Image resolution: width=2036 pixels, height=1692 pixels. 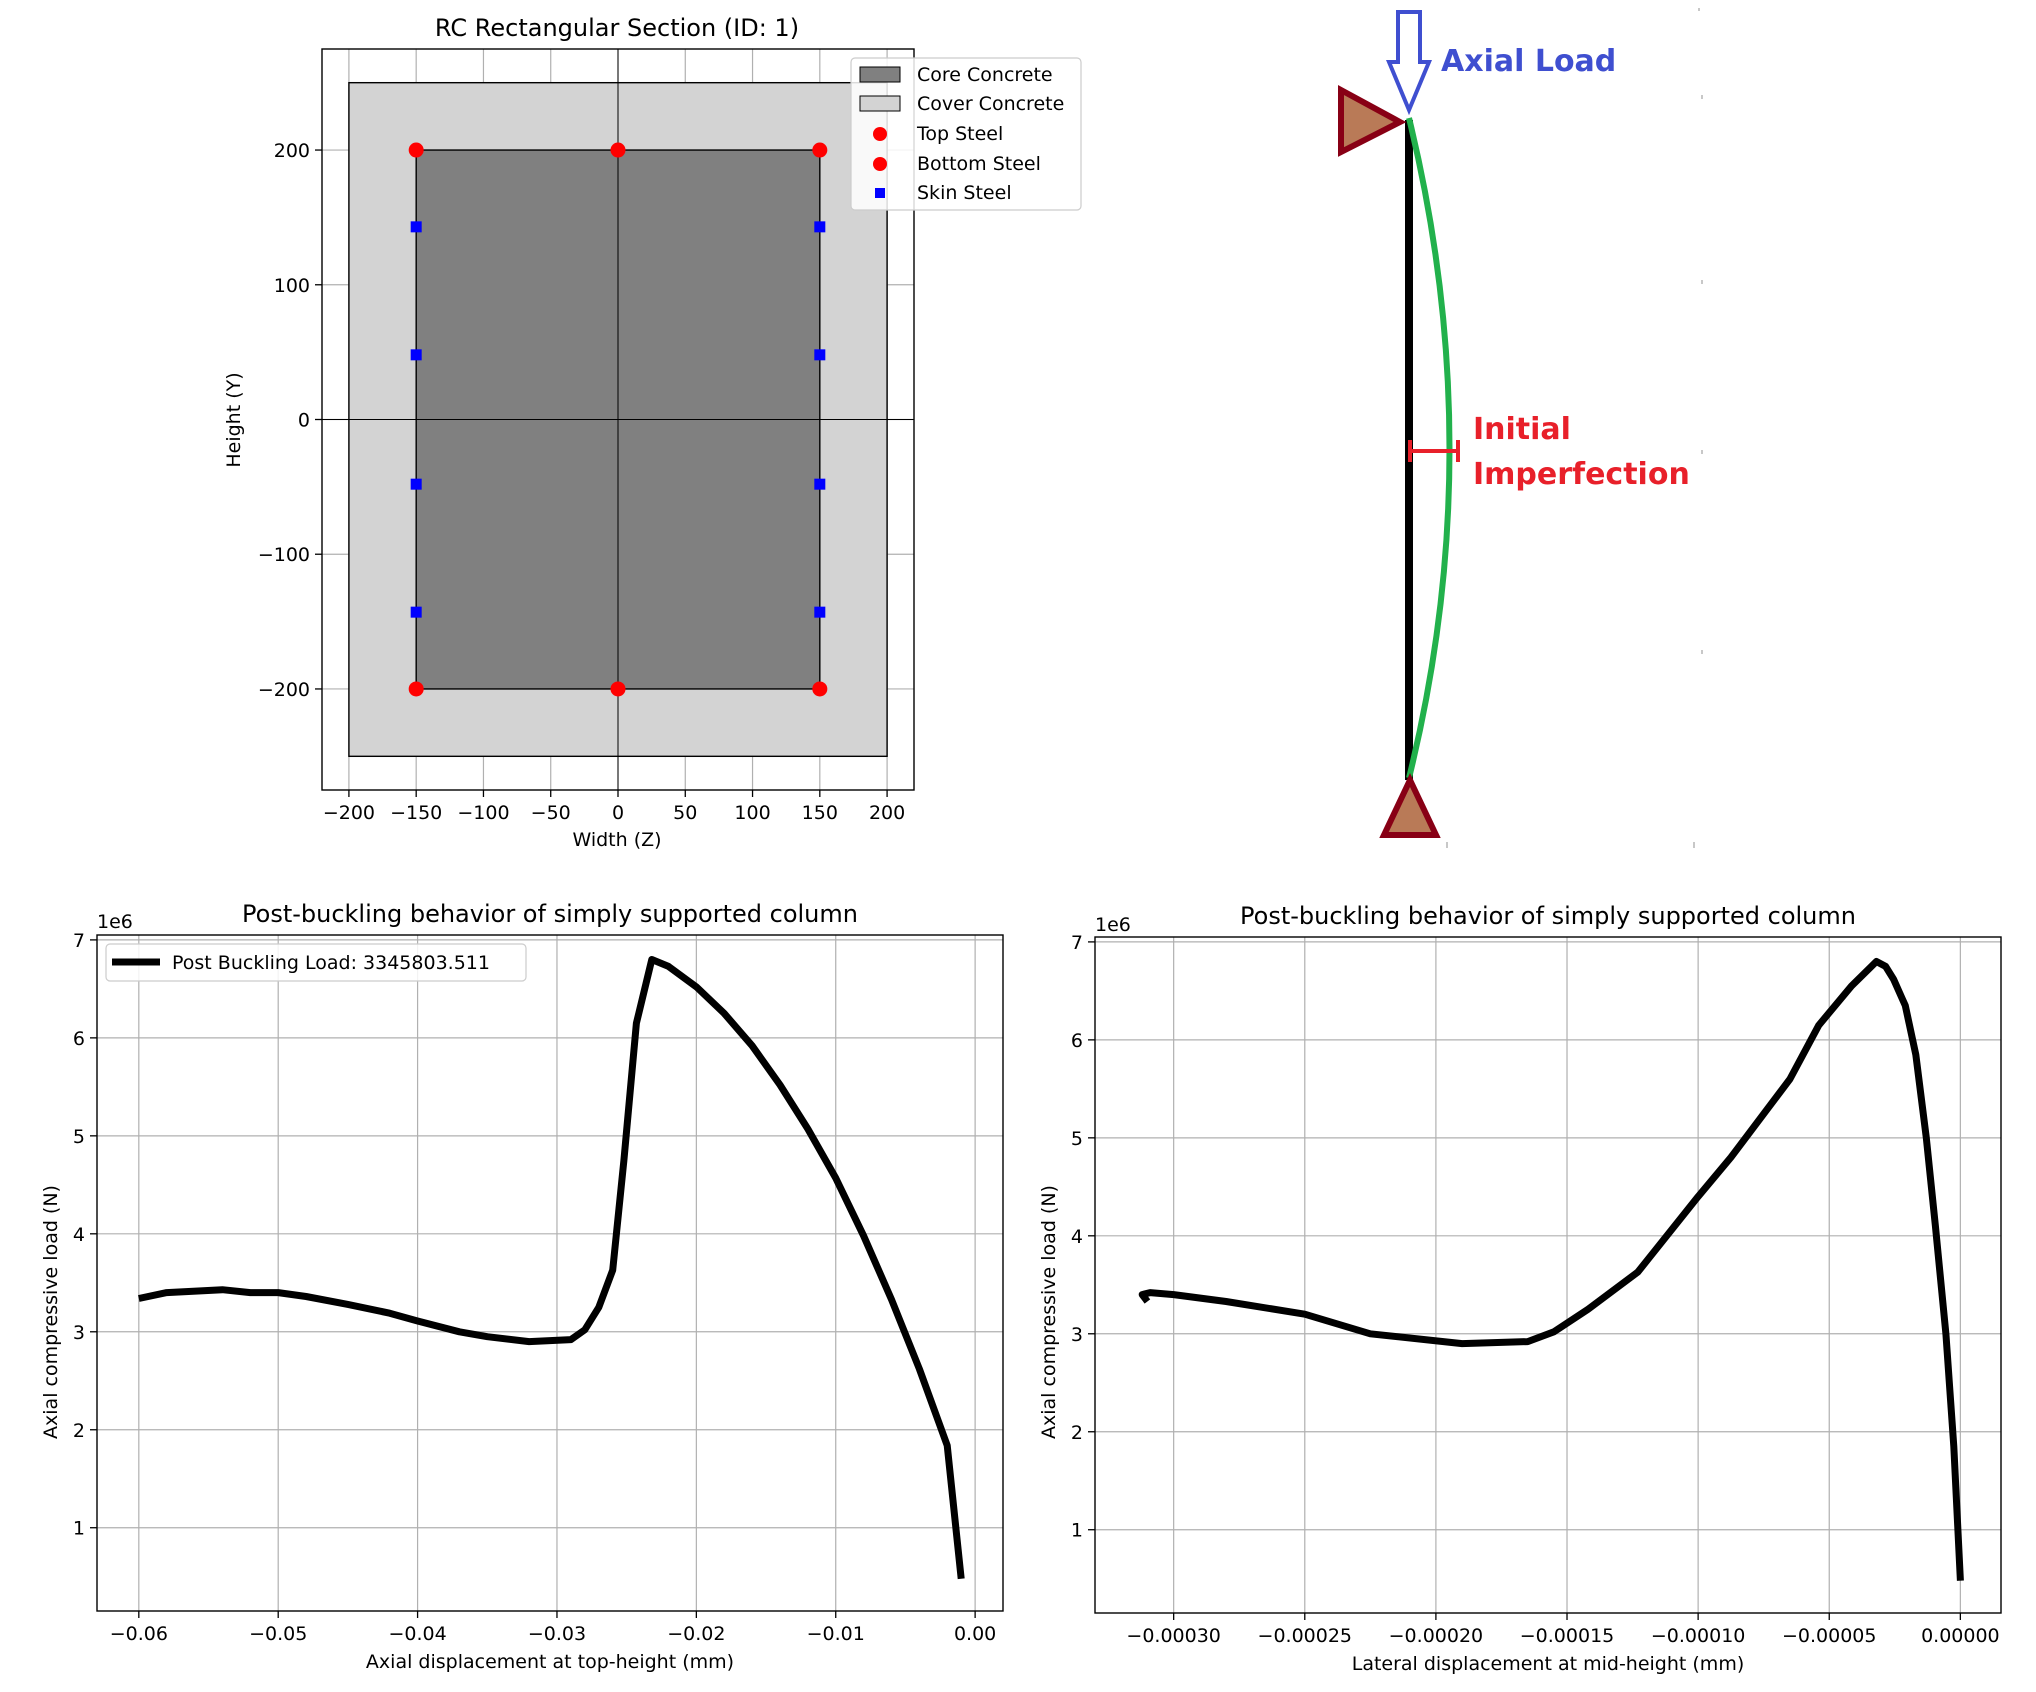 I want to click on lateral-x-axis-label: Lateral displacement at mid-height (mm), so click(x=1548, y=1664).